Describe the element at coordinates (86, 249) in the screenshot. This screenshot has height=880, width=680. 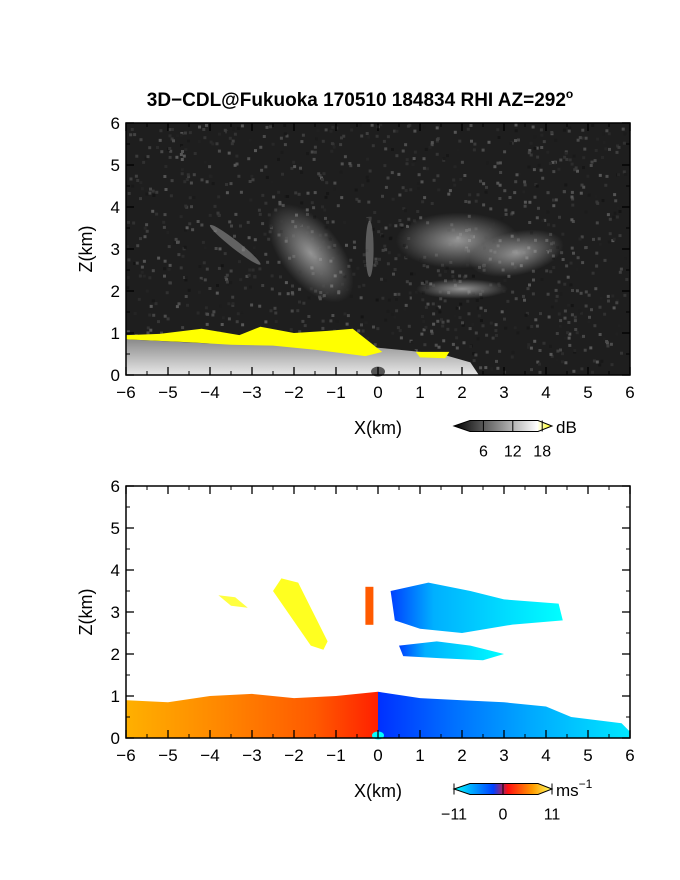
I see `intensity-ylabel: Z(km)` at that location.